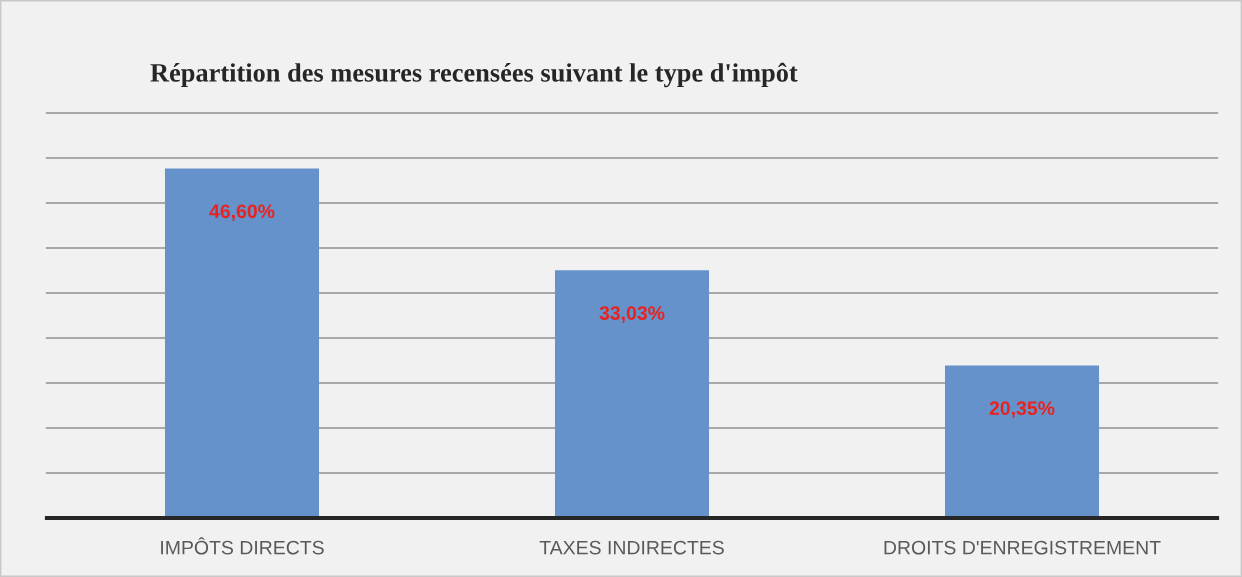 The width and height of the screenshot is (1242, 577). I want to click on data-label: 46,60%, so click(242, 212).